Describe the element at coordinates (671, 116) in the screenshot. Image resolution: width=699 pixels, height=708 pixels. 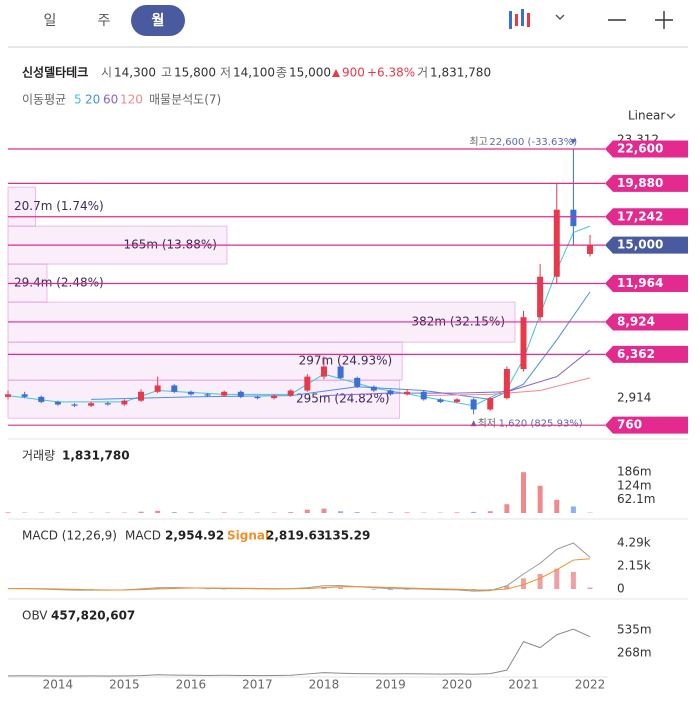
I see `scale-chevron` at that location.